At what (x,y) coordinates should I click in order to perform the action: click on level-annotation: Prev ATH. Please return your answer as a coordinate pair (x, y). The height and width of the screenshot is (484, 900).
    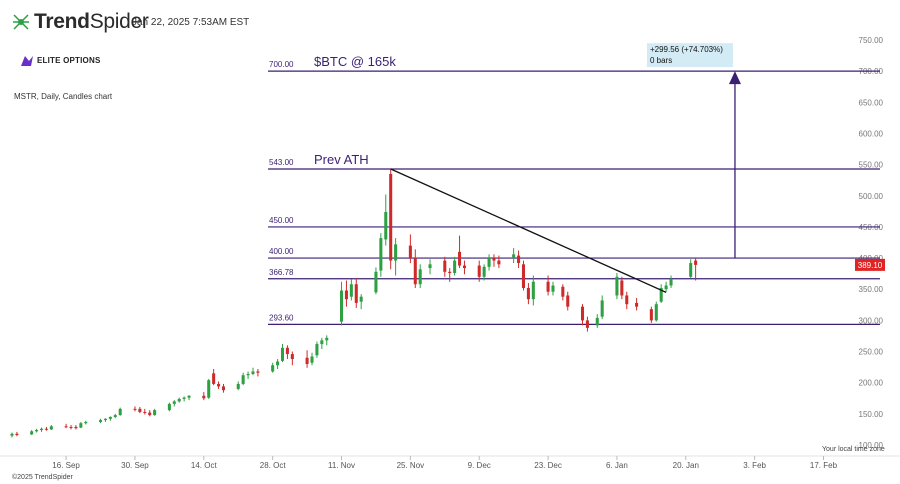
    Looking at the image, I should click on (341, 159).